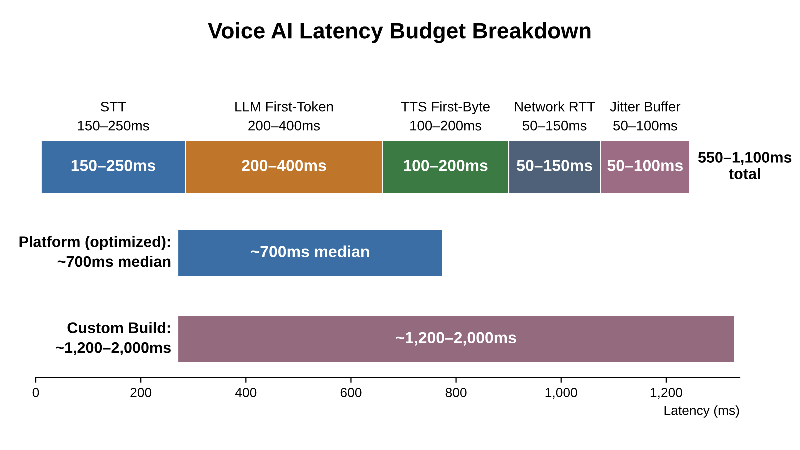 This screenshot has height=450, width=800. I want to click on x-tick-label: 200, so click(141, 393).